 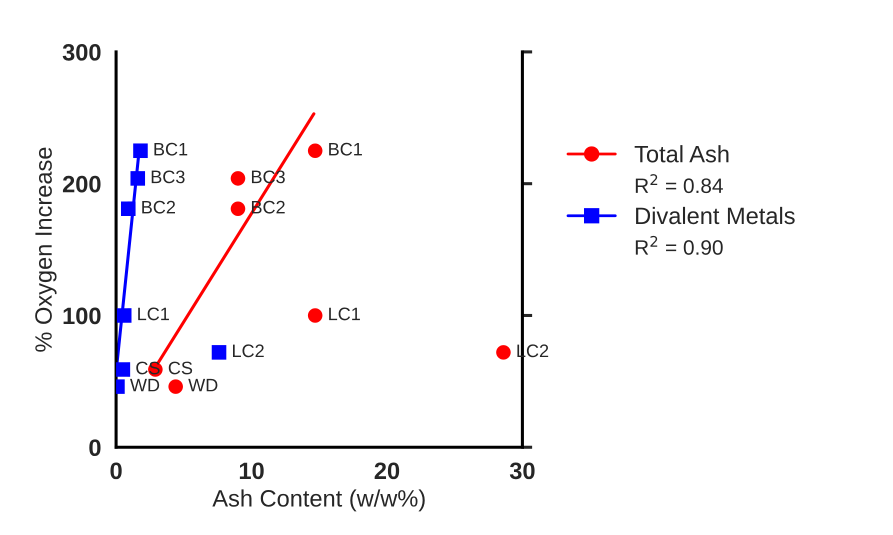 I want to click on text: R$^{2}$ = 0.84, so click(x=679, y=184).